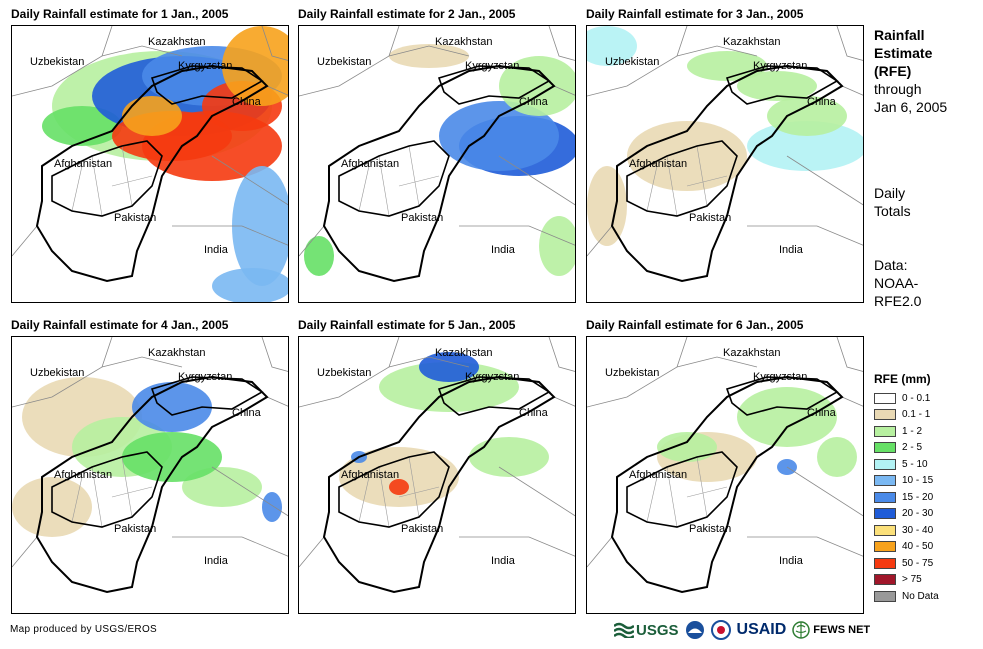  Describe the element at coordinates (898, 431) in the screenshot. I see `legend-item: 1 - 2` at that location.